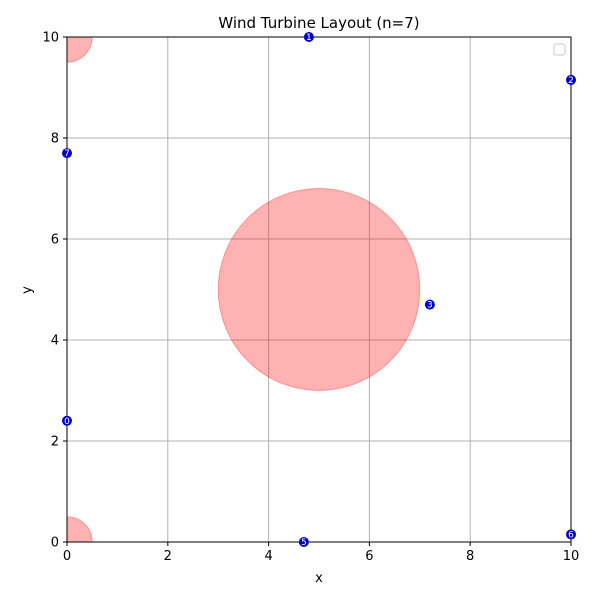 This screenshot has width=600, height=600. Describe the element at coordinates (55, 139) in the screenshot. I see `y-tick-label: 8` at that location.